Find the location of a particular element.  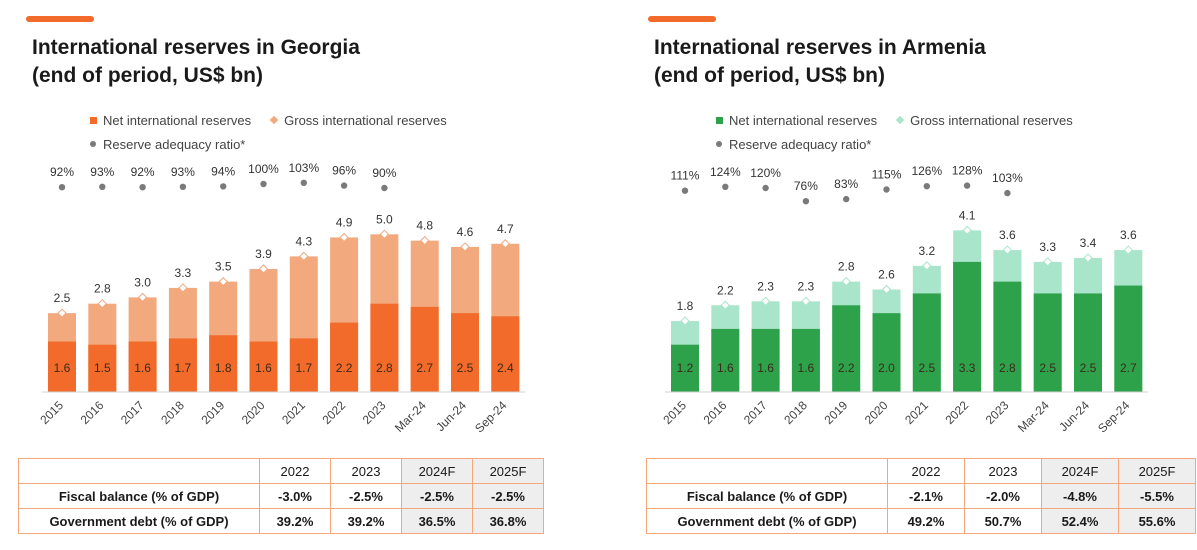

ratio-label: 92% is located at coordinates (143, 172).